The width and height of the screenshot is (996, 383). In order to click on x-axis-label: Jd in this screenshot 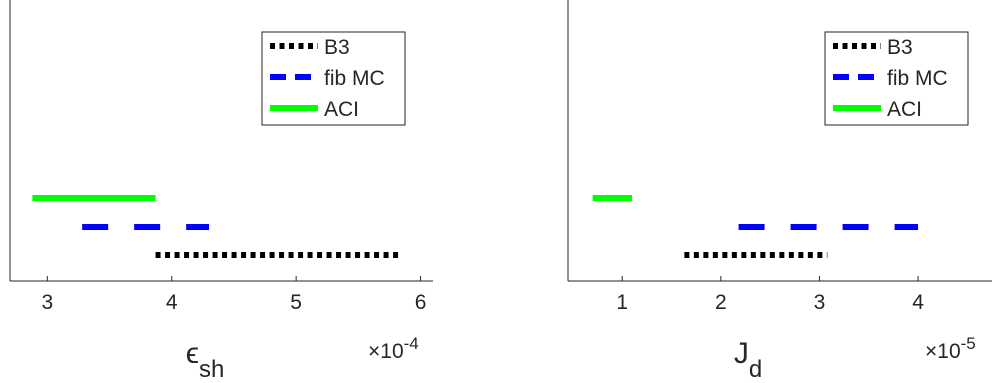, I will do `click(748, 360)`.